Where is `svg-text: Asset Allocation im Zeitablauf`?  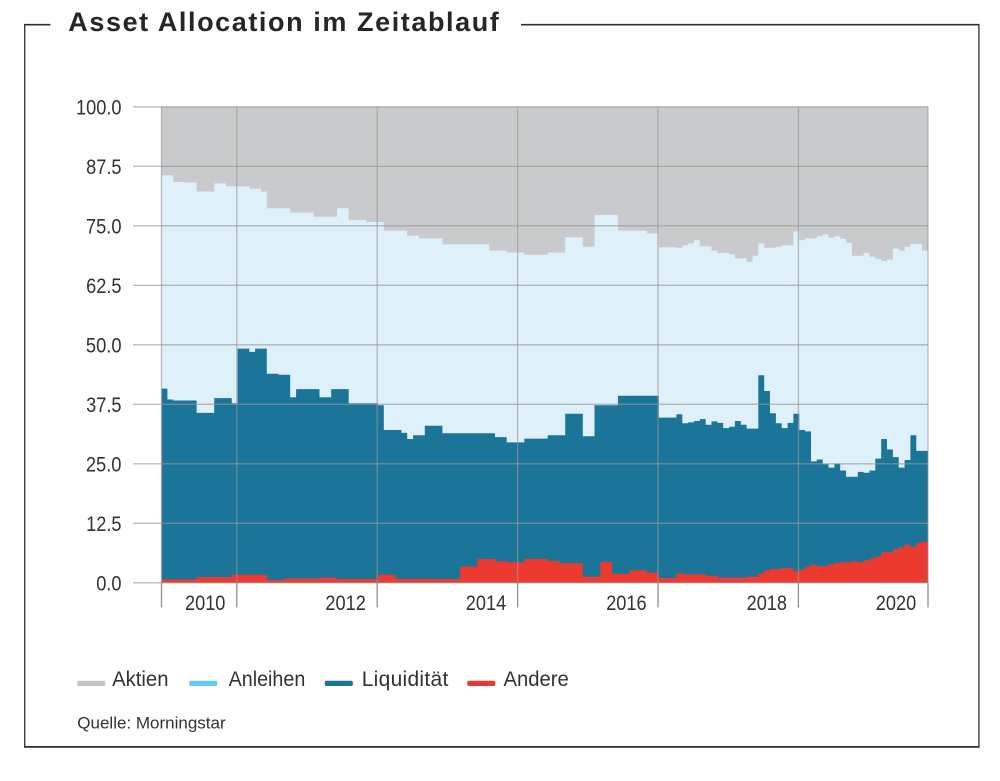 svg-text: Asset Allocation im Zeitablauf is located at coordinates (284, 22).